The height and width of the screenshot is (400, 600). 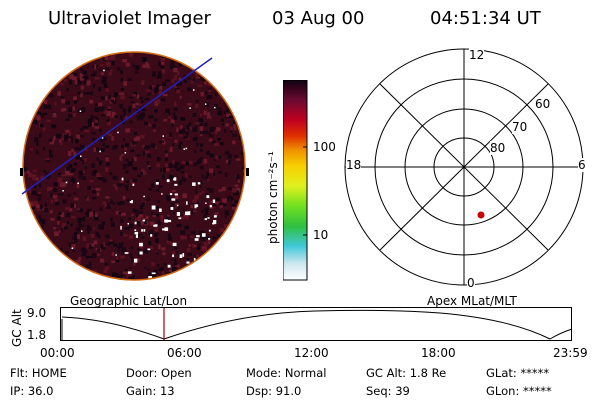 I want to click on status-ip: IP: 36.0, so click(x=31, y=391).